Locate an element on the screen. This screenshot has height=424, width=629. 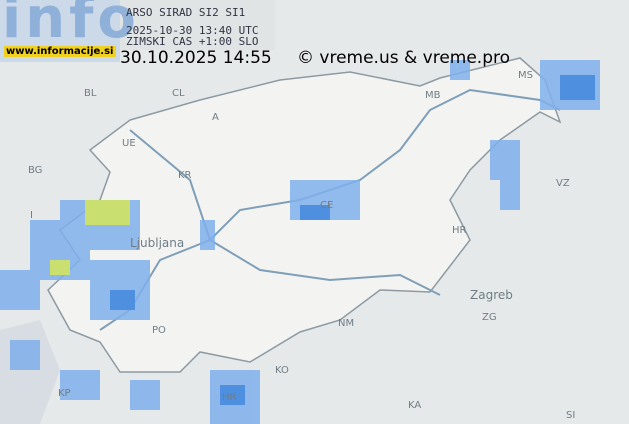
sea is located at coordinates (30, 372).